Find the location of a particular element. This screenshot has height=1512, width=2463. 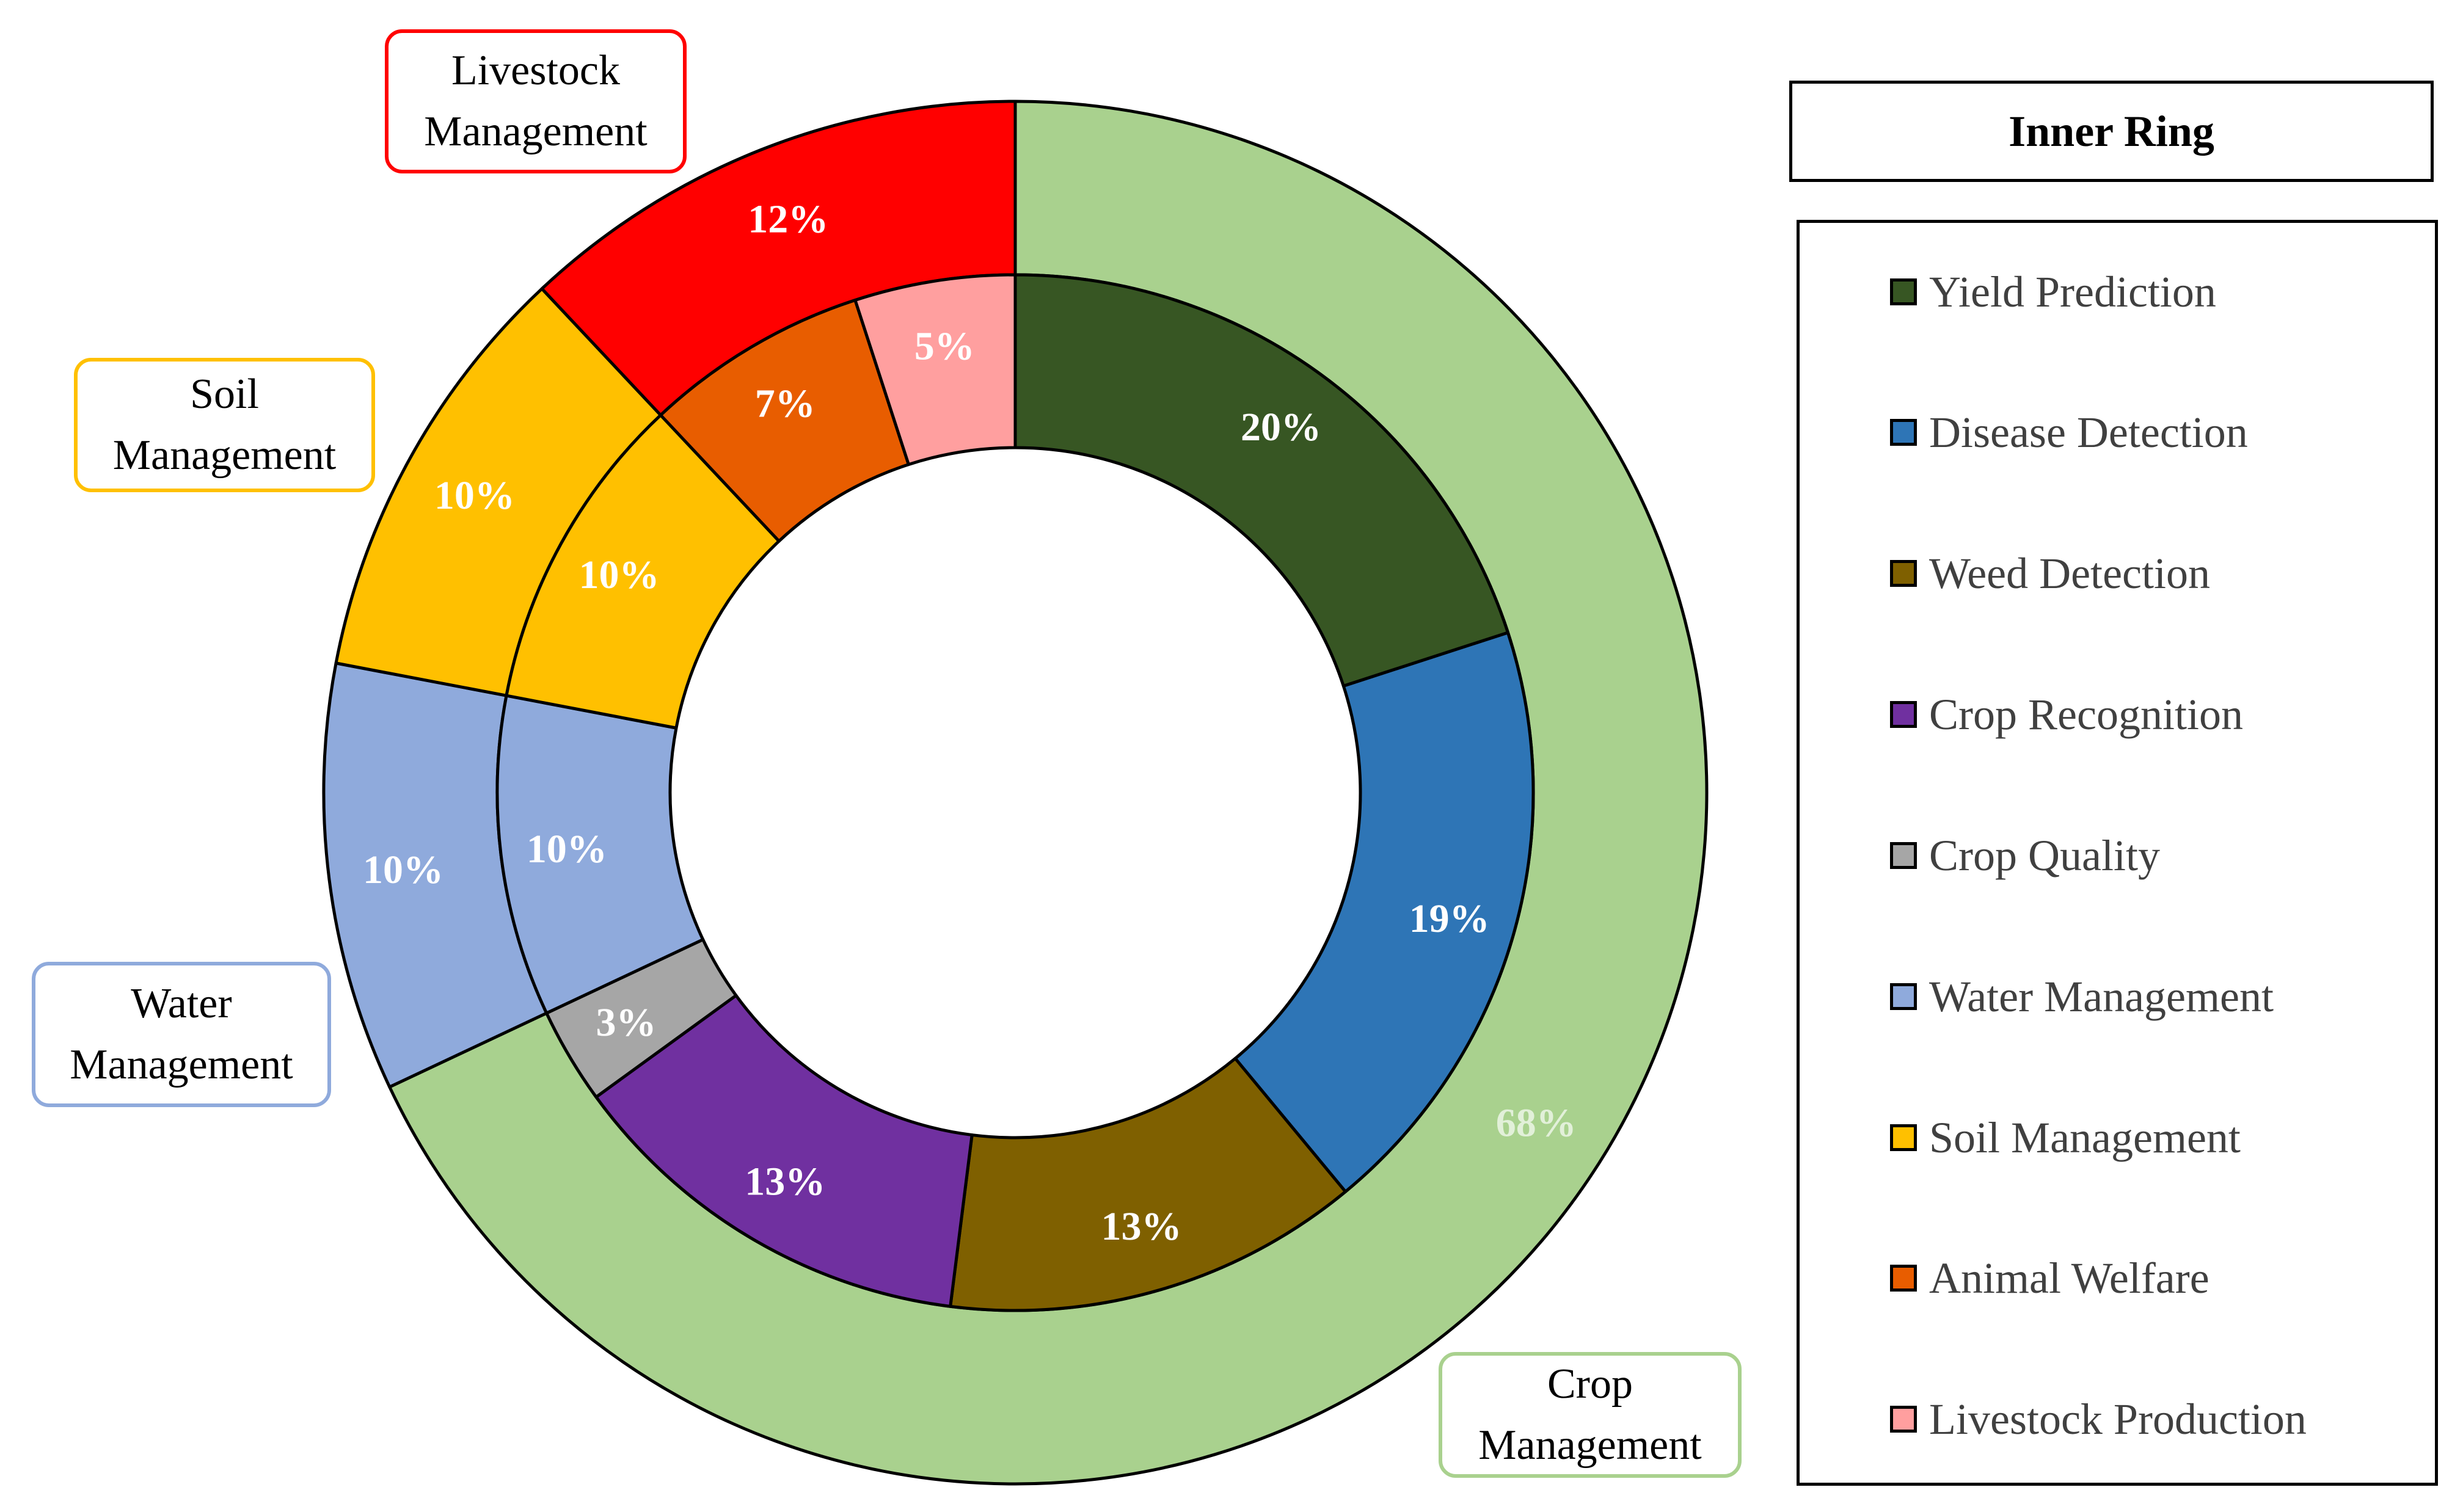

legend-item-water-management: Water Management is located at coordinates (2082, 997).